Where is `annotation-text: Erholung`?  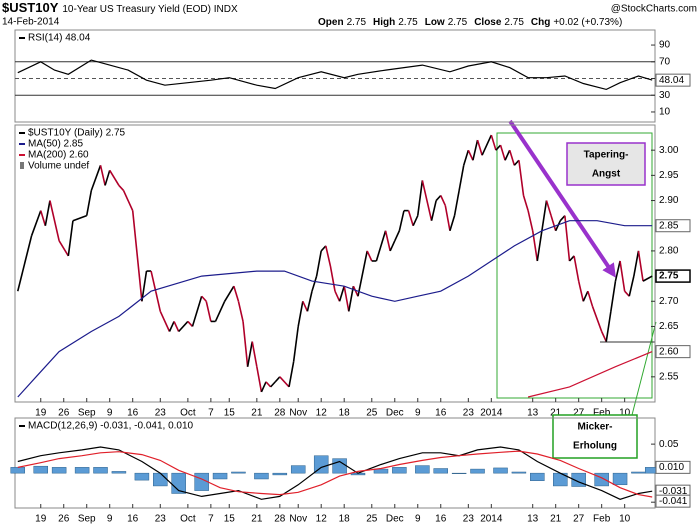 annotation-text: Erholung is located at coordinates (595, 446).